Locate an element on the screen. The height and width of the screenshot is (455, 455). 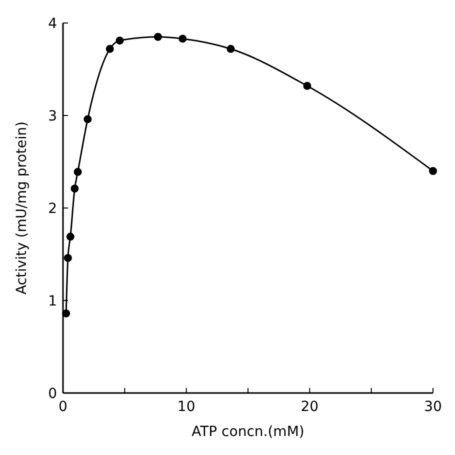
y-tick-label: 2 is located at coordinates (52, 209).